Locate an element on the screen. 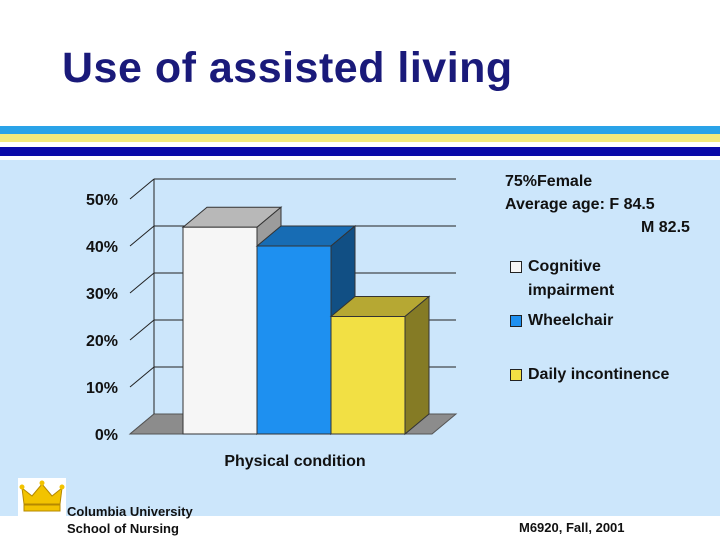 The height and width of the screenshot is (540, 720). y-tick-label: 20% is located at coordinates (102, 341).